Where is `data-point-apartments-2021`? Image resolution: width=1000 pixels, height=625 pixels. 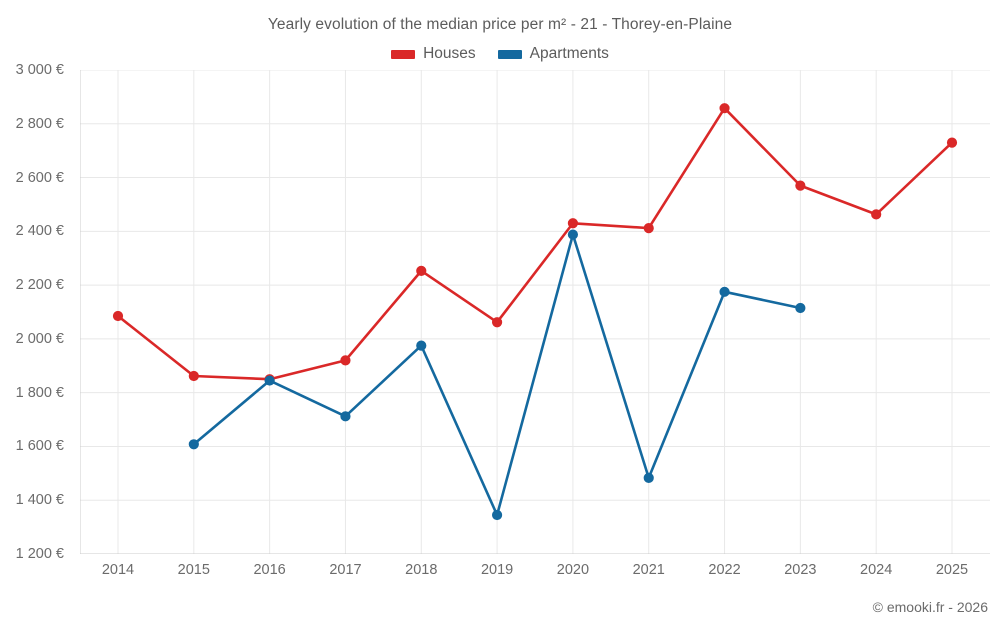 data-point-apartments-2021 is located at coordinates (648, 477).